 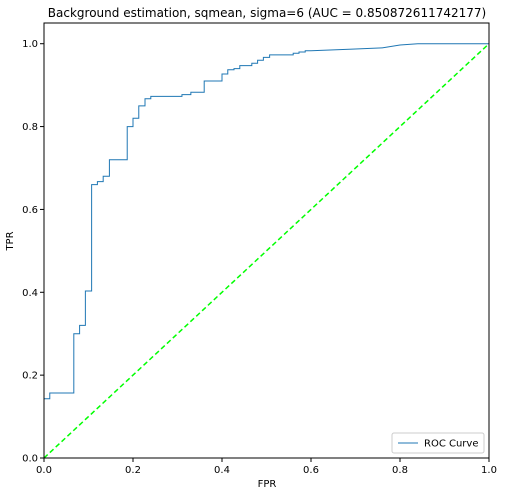 I want to click on x-tick-label: 0.2, so click(x=133, y=470).